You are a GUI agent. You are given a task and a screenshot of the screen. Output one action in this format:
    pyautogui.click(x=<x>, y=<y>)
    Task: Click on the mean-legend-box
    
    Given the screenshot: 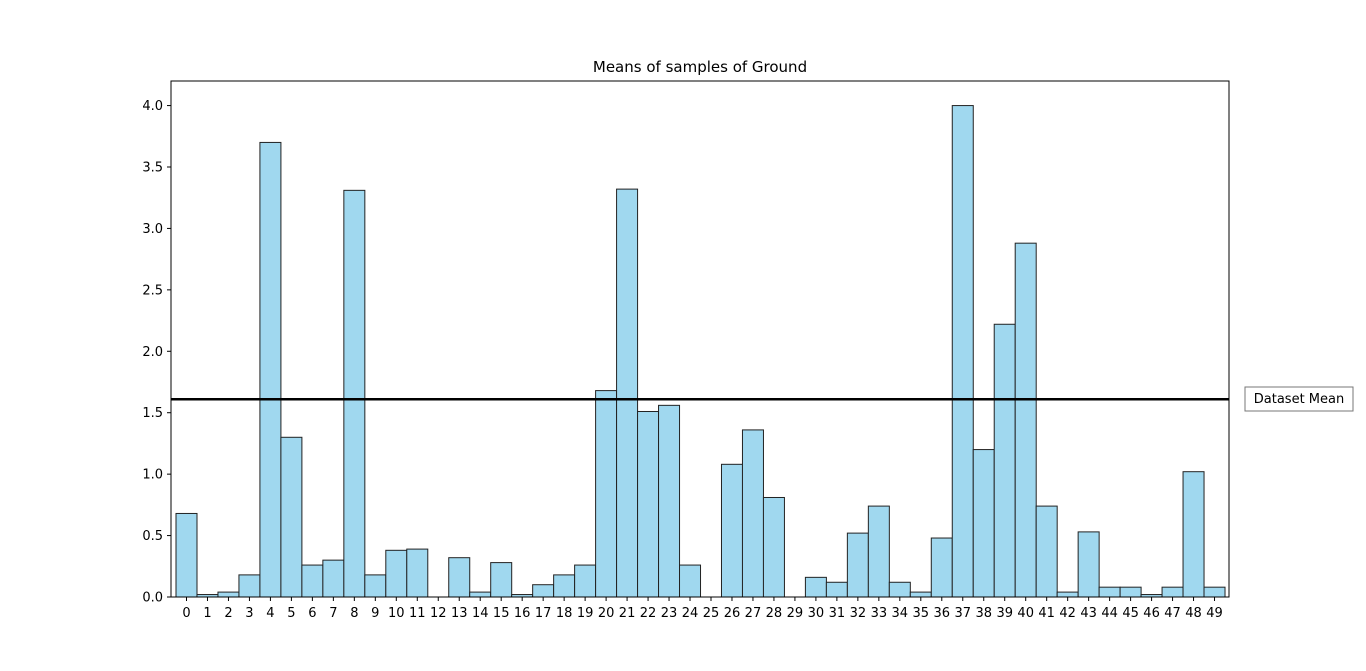 What is the action you would take?
    pyautogui.click(x=1299, y=399)
    